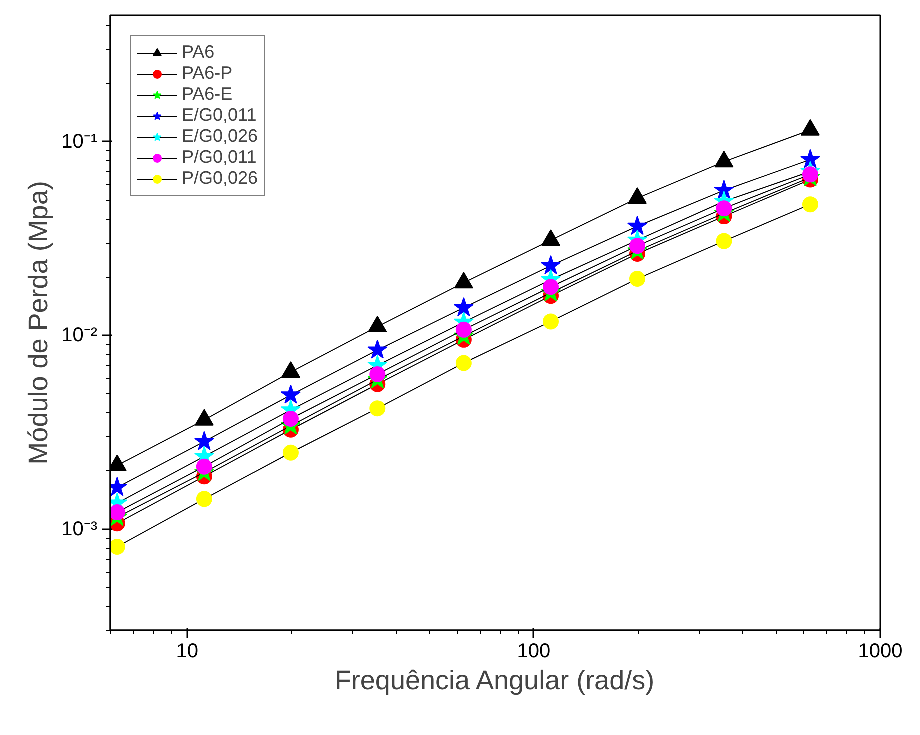 The width and height of the screenshot is (920, 735). Describe the element at coordinates (80, 335) in the screenshot. I see `y-tick-label: 10⁻²` at that location.